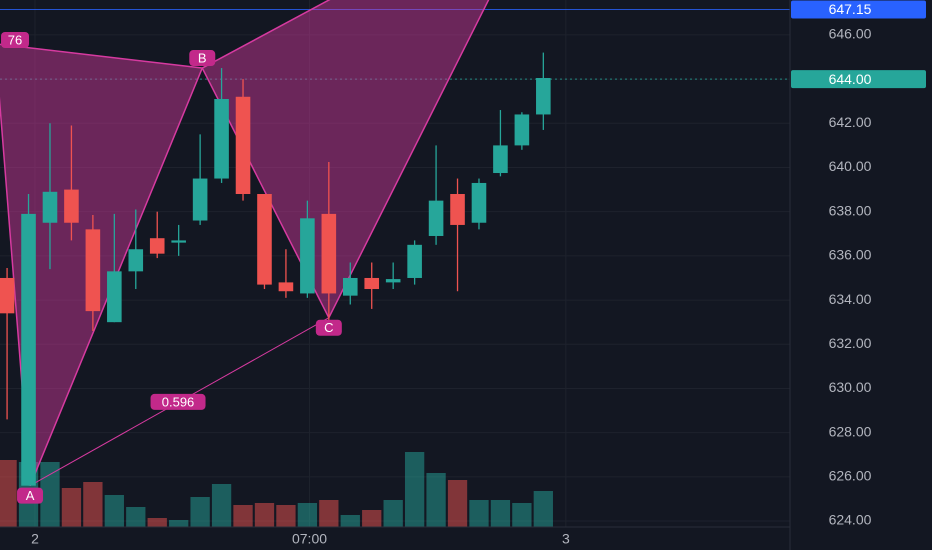 The width and height of the screenshot is (932, 550). What do you see at coordinates (566, 539) in the screenshot?
I see `x-tick-label: 3` at bounding box center [566, 539].